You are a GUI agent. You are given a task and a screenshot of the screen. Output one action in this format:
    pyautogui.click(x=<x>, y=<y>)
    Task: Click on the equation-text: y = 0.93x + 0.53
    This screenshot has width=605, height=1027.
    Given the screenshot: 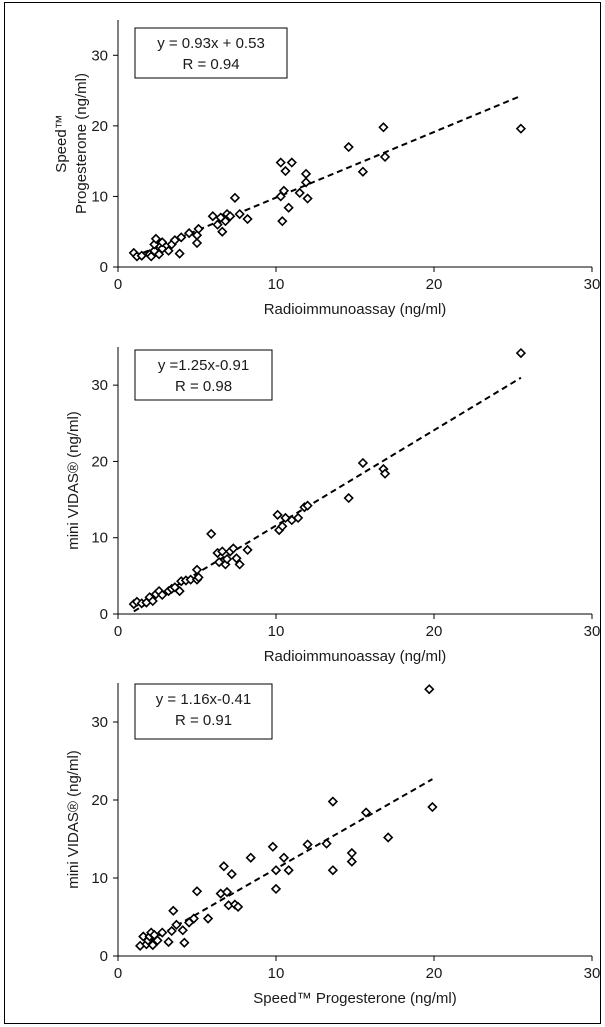 What is the action you would take?
    pyautogui.click(x=211, y=43)
    